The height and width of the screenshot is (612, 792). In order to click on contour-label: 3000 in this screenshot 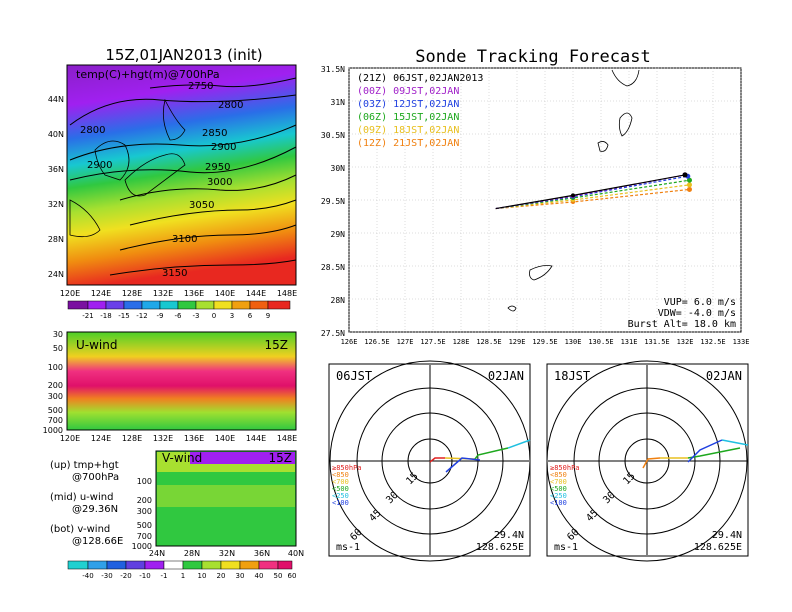, I will do `click(219, 182)`.